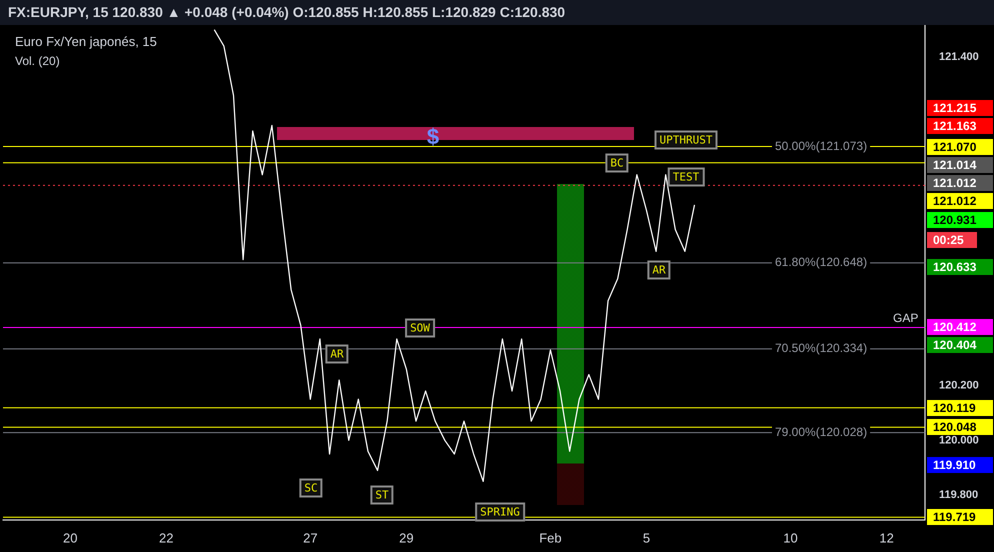 This screenshot has width=994, height=552. Describe the element at coordinates (550, 538) in the screenshot. I see `x-tick-label: Feb` at that location.